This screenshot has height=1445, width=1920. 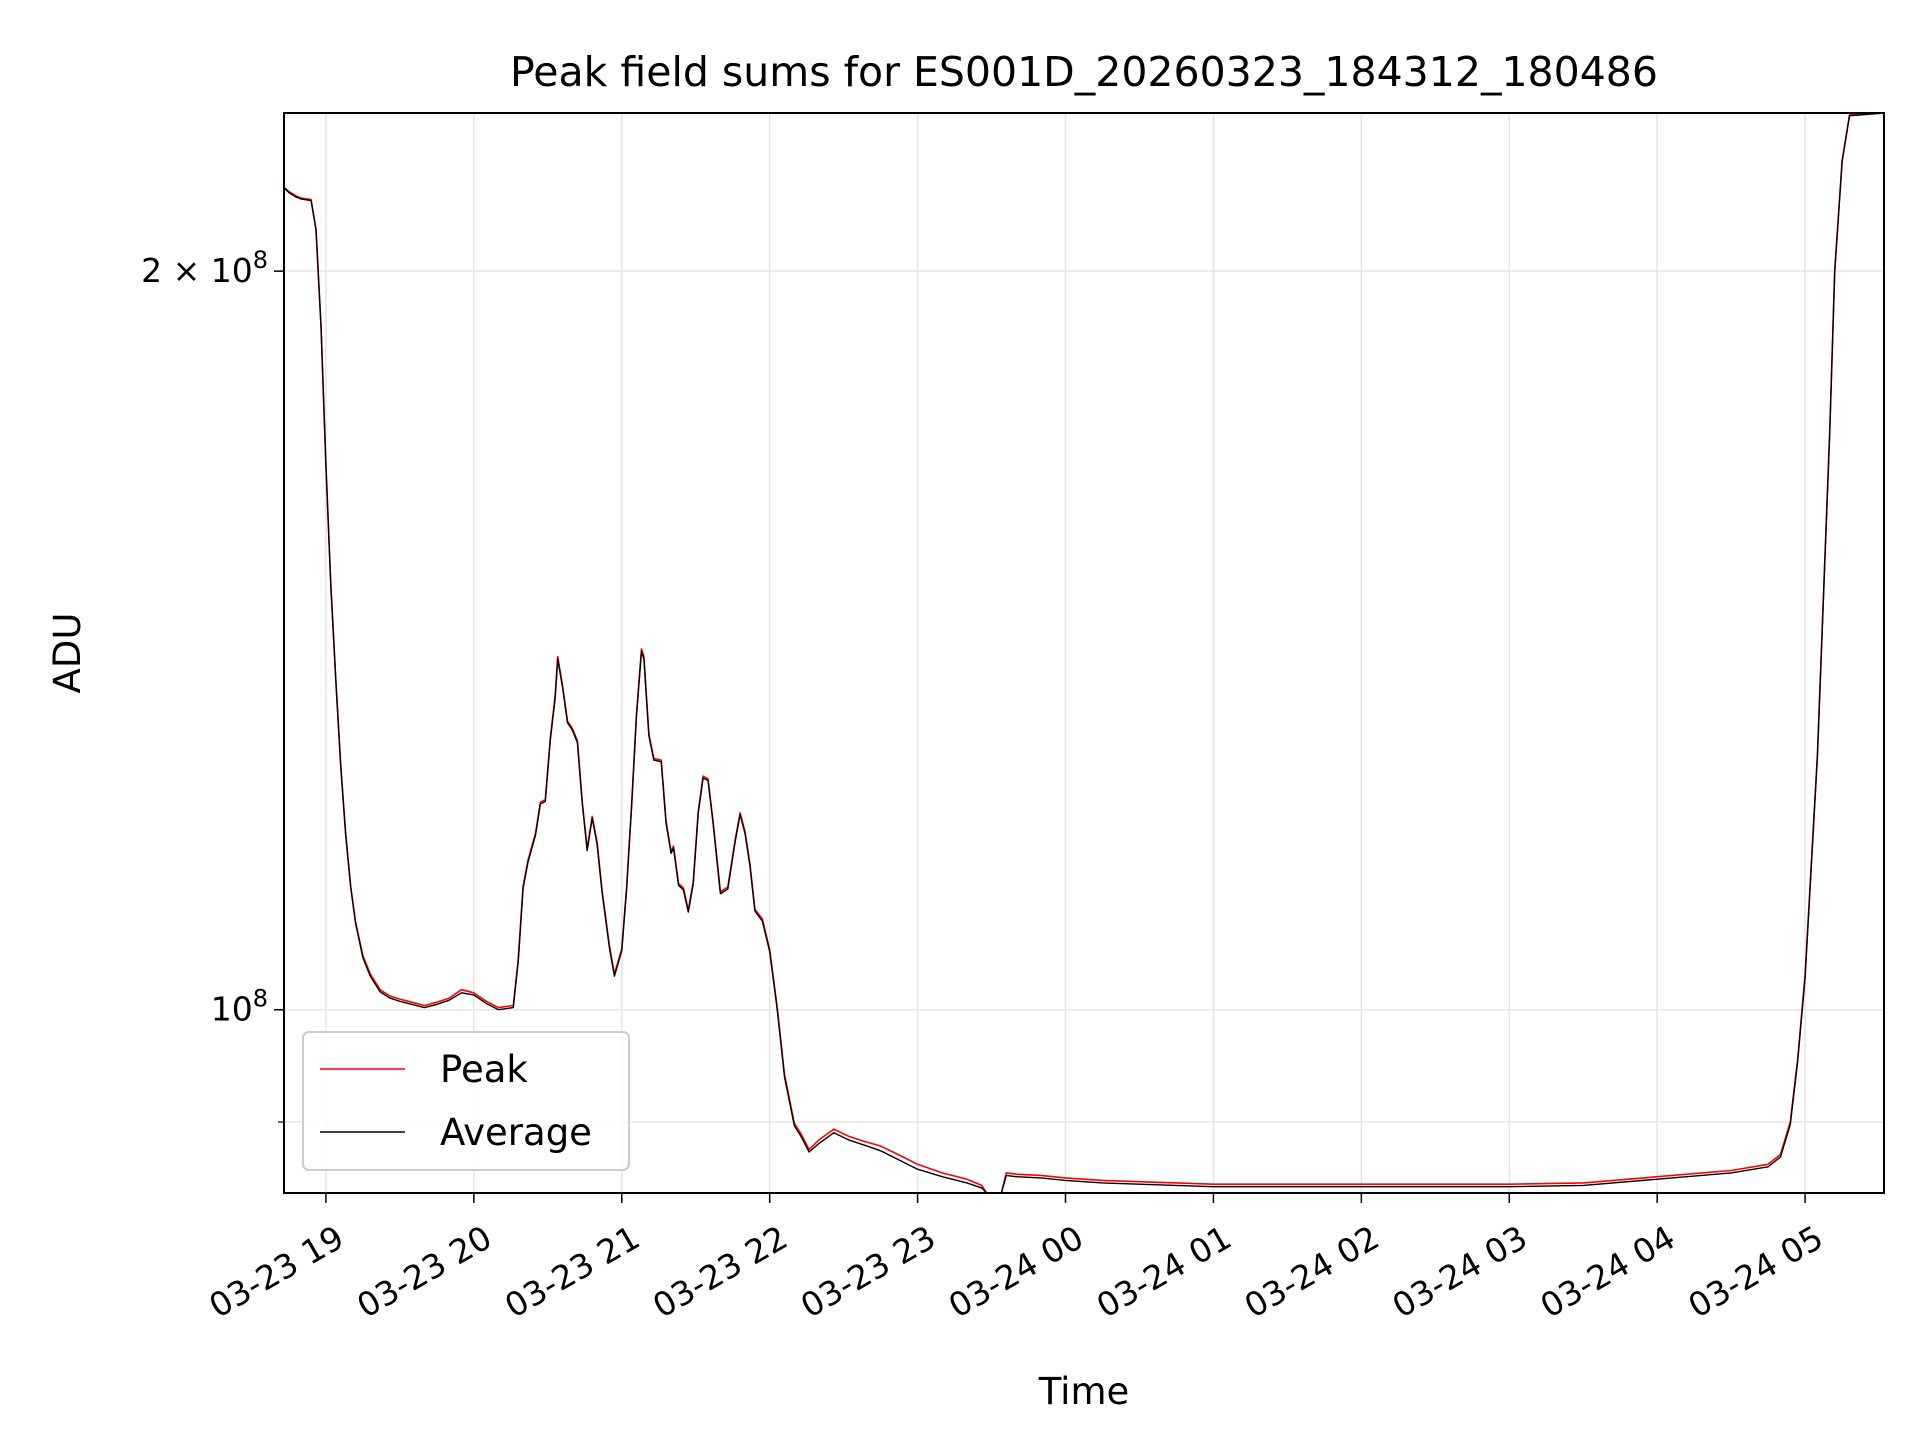 What do you see at coordinates (239, 1007) in the screenshot?
I see `y-tick-label: 108` at bounding box center [239, 1007].